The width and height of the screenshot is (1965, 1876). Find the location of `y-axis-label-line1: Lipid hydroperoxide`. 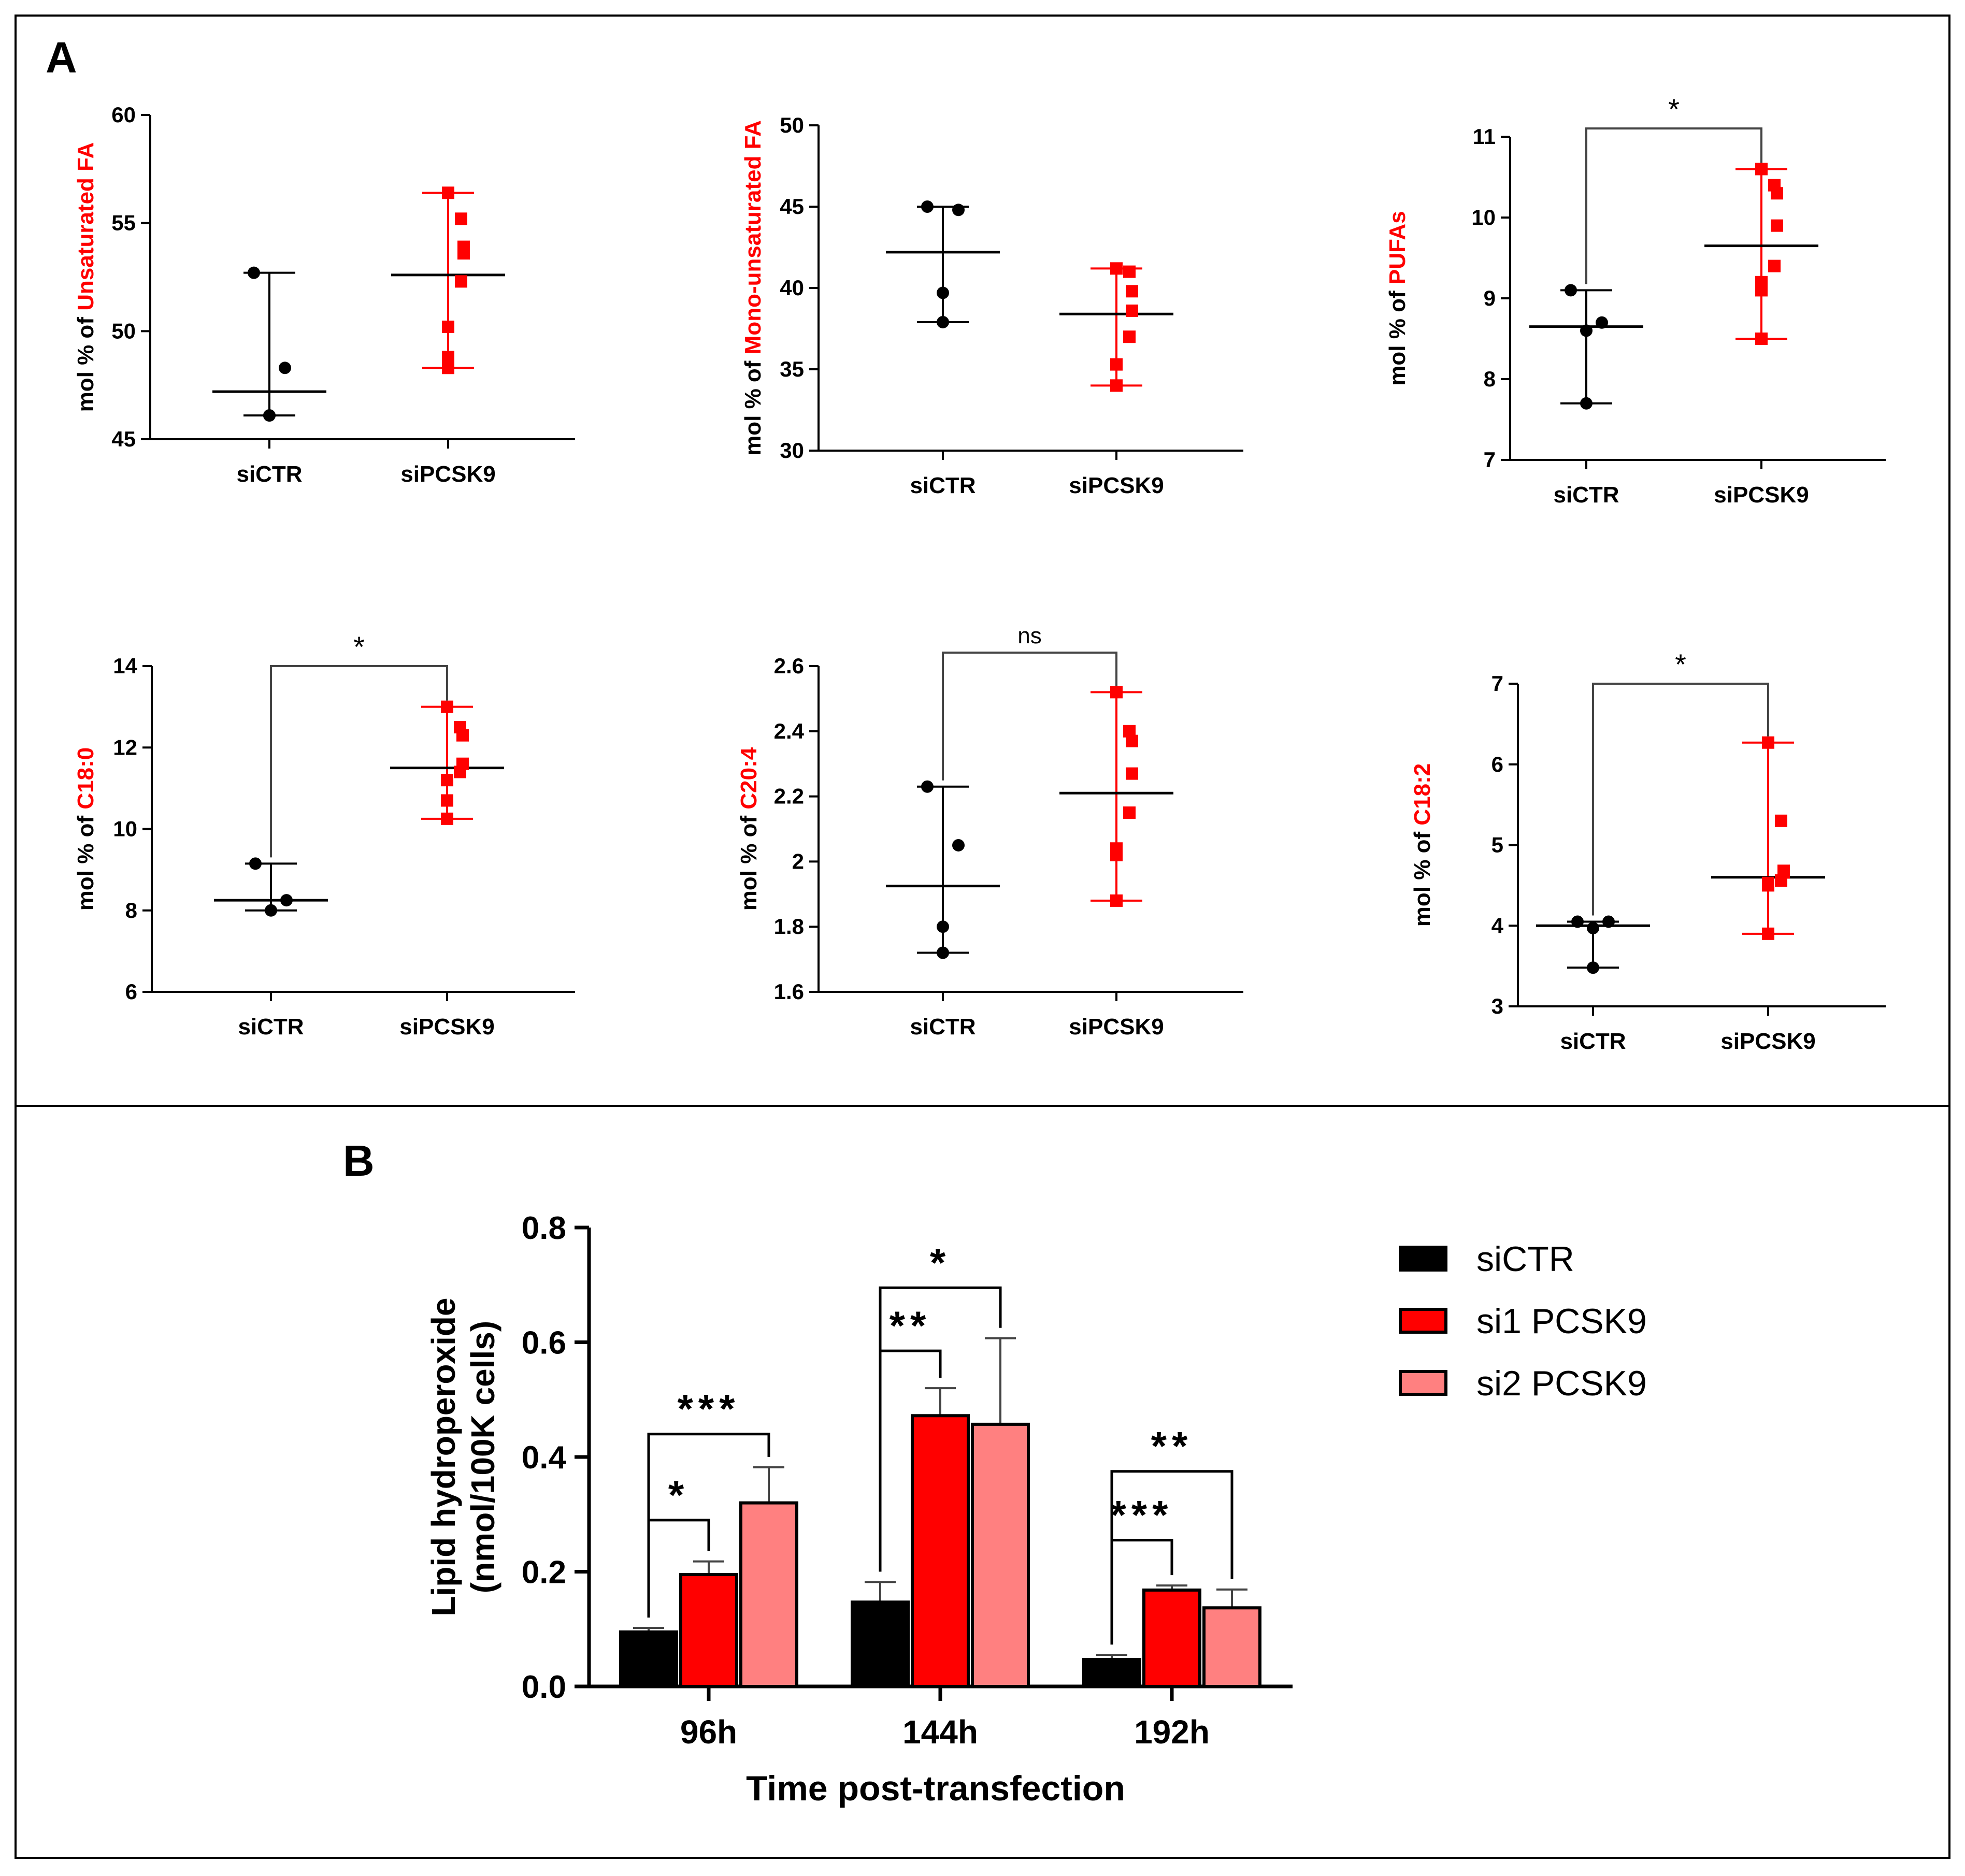

y-axis-label-line1: Lipid hydroperoxide is located at coordinates (443, 1457).